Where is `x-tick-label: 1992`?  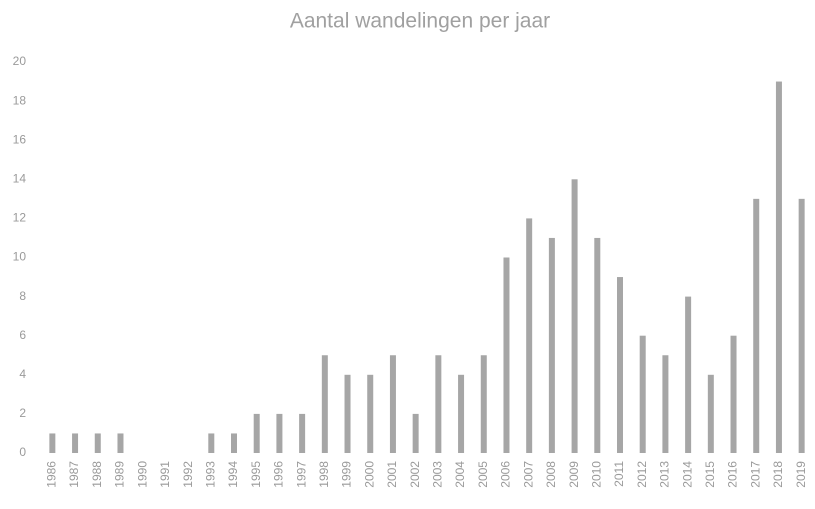 x-tick-label: 1992 is located at coordinates (188, 474).